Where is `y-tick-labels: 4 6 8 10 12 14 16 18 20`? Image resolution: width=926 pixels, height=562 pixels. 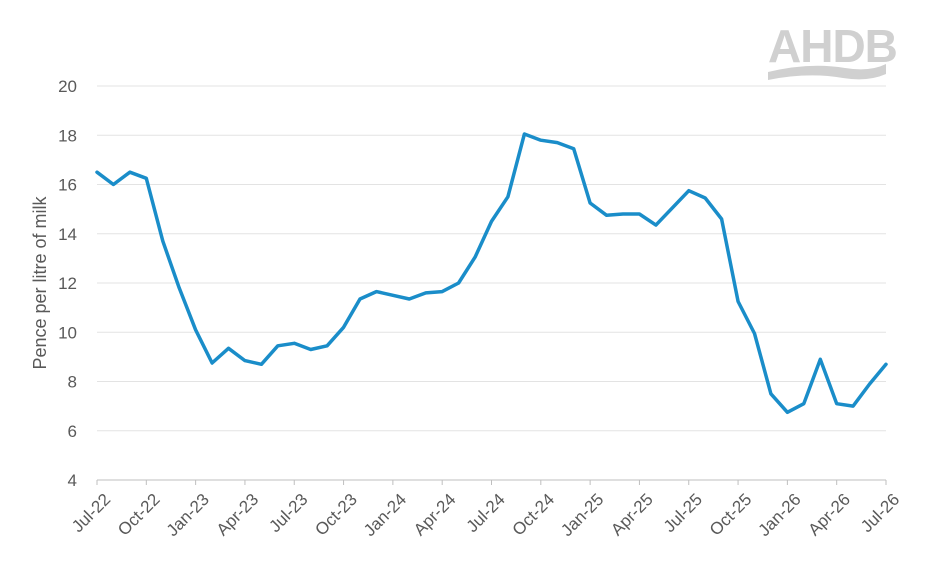
y-tick-labels: 4 6 8 10 12 14 16 18 20 is located at coordinates (67, 283).